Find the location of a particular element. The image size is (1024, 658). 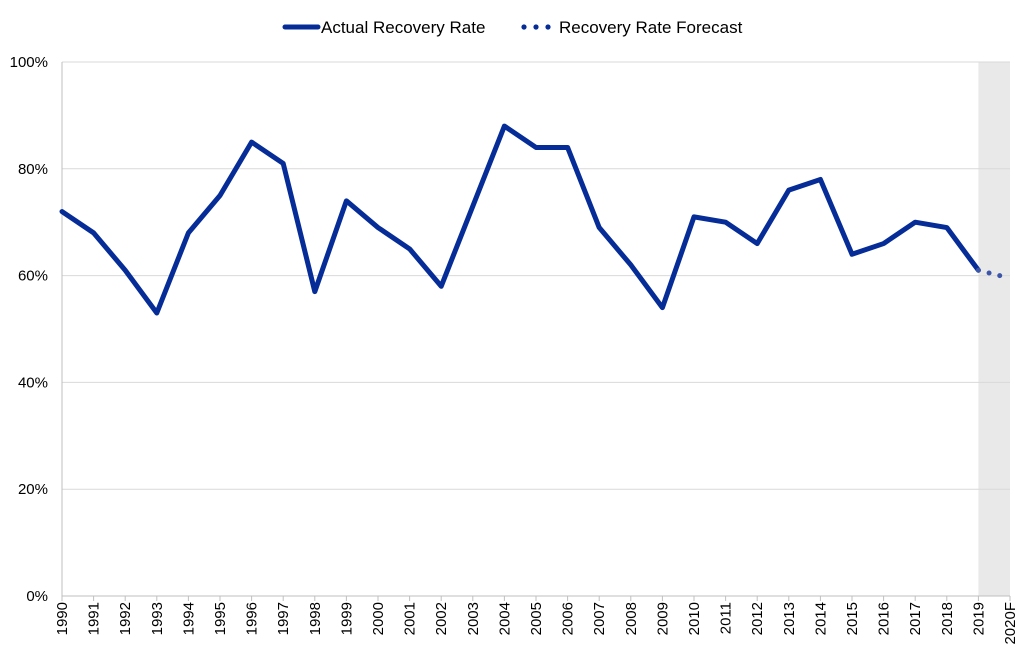

x-tick-label: 2019 is located at coordinates (978, 618).